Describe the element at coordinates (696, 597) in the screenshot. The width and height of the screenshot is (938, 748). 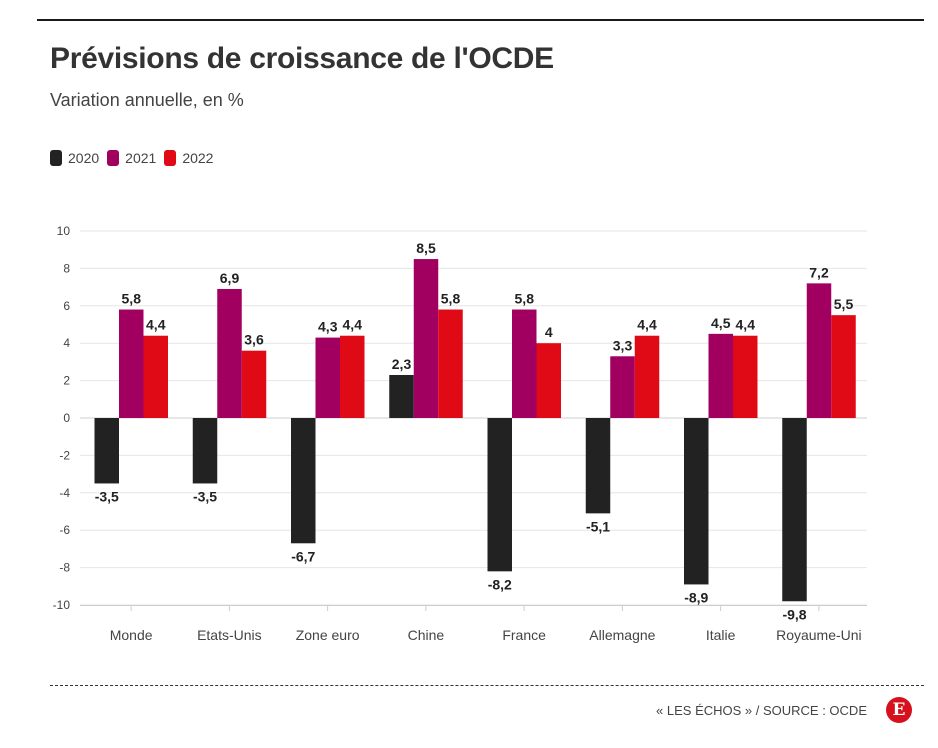
I see `data-label-2020: -8,9` at that location.